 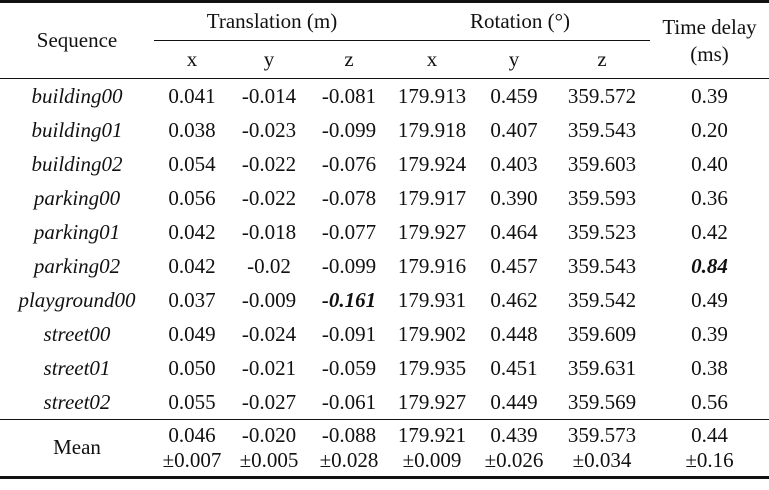 I want to click on cell-ty: -0.023, so click(x=269, y=129).